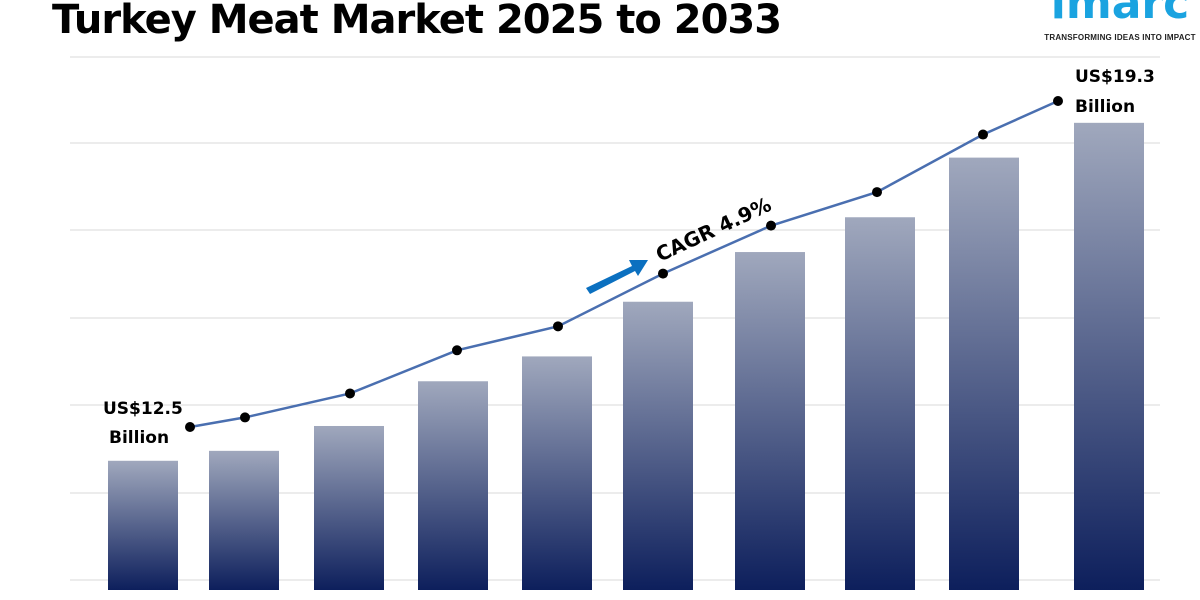  What do you see at coordinates (139, 438) in the screenshot?
I see `start-unit-label: Billion` at bounding box center [139, 438].